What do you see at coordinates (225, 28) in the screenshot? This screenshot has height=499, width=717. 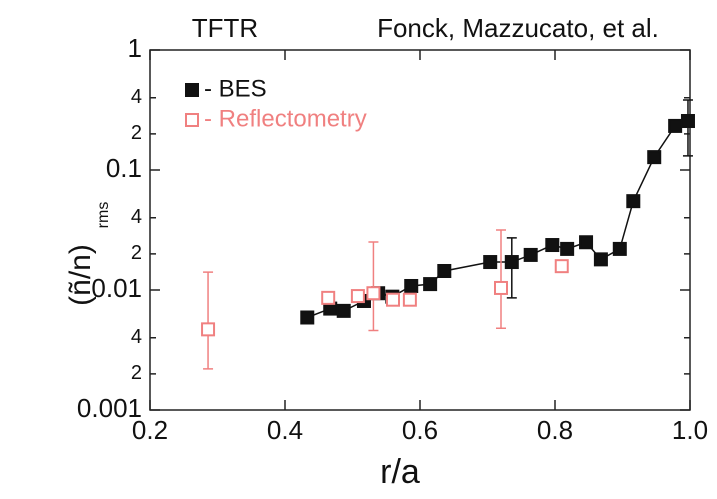 I see `chart-title-left: TFTR` at bounding box center [225, 28].